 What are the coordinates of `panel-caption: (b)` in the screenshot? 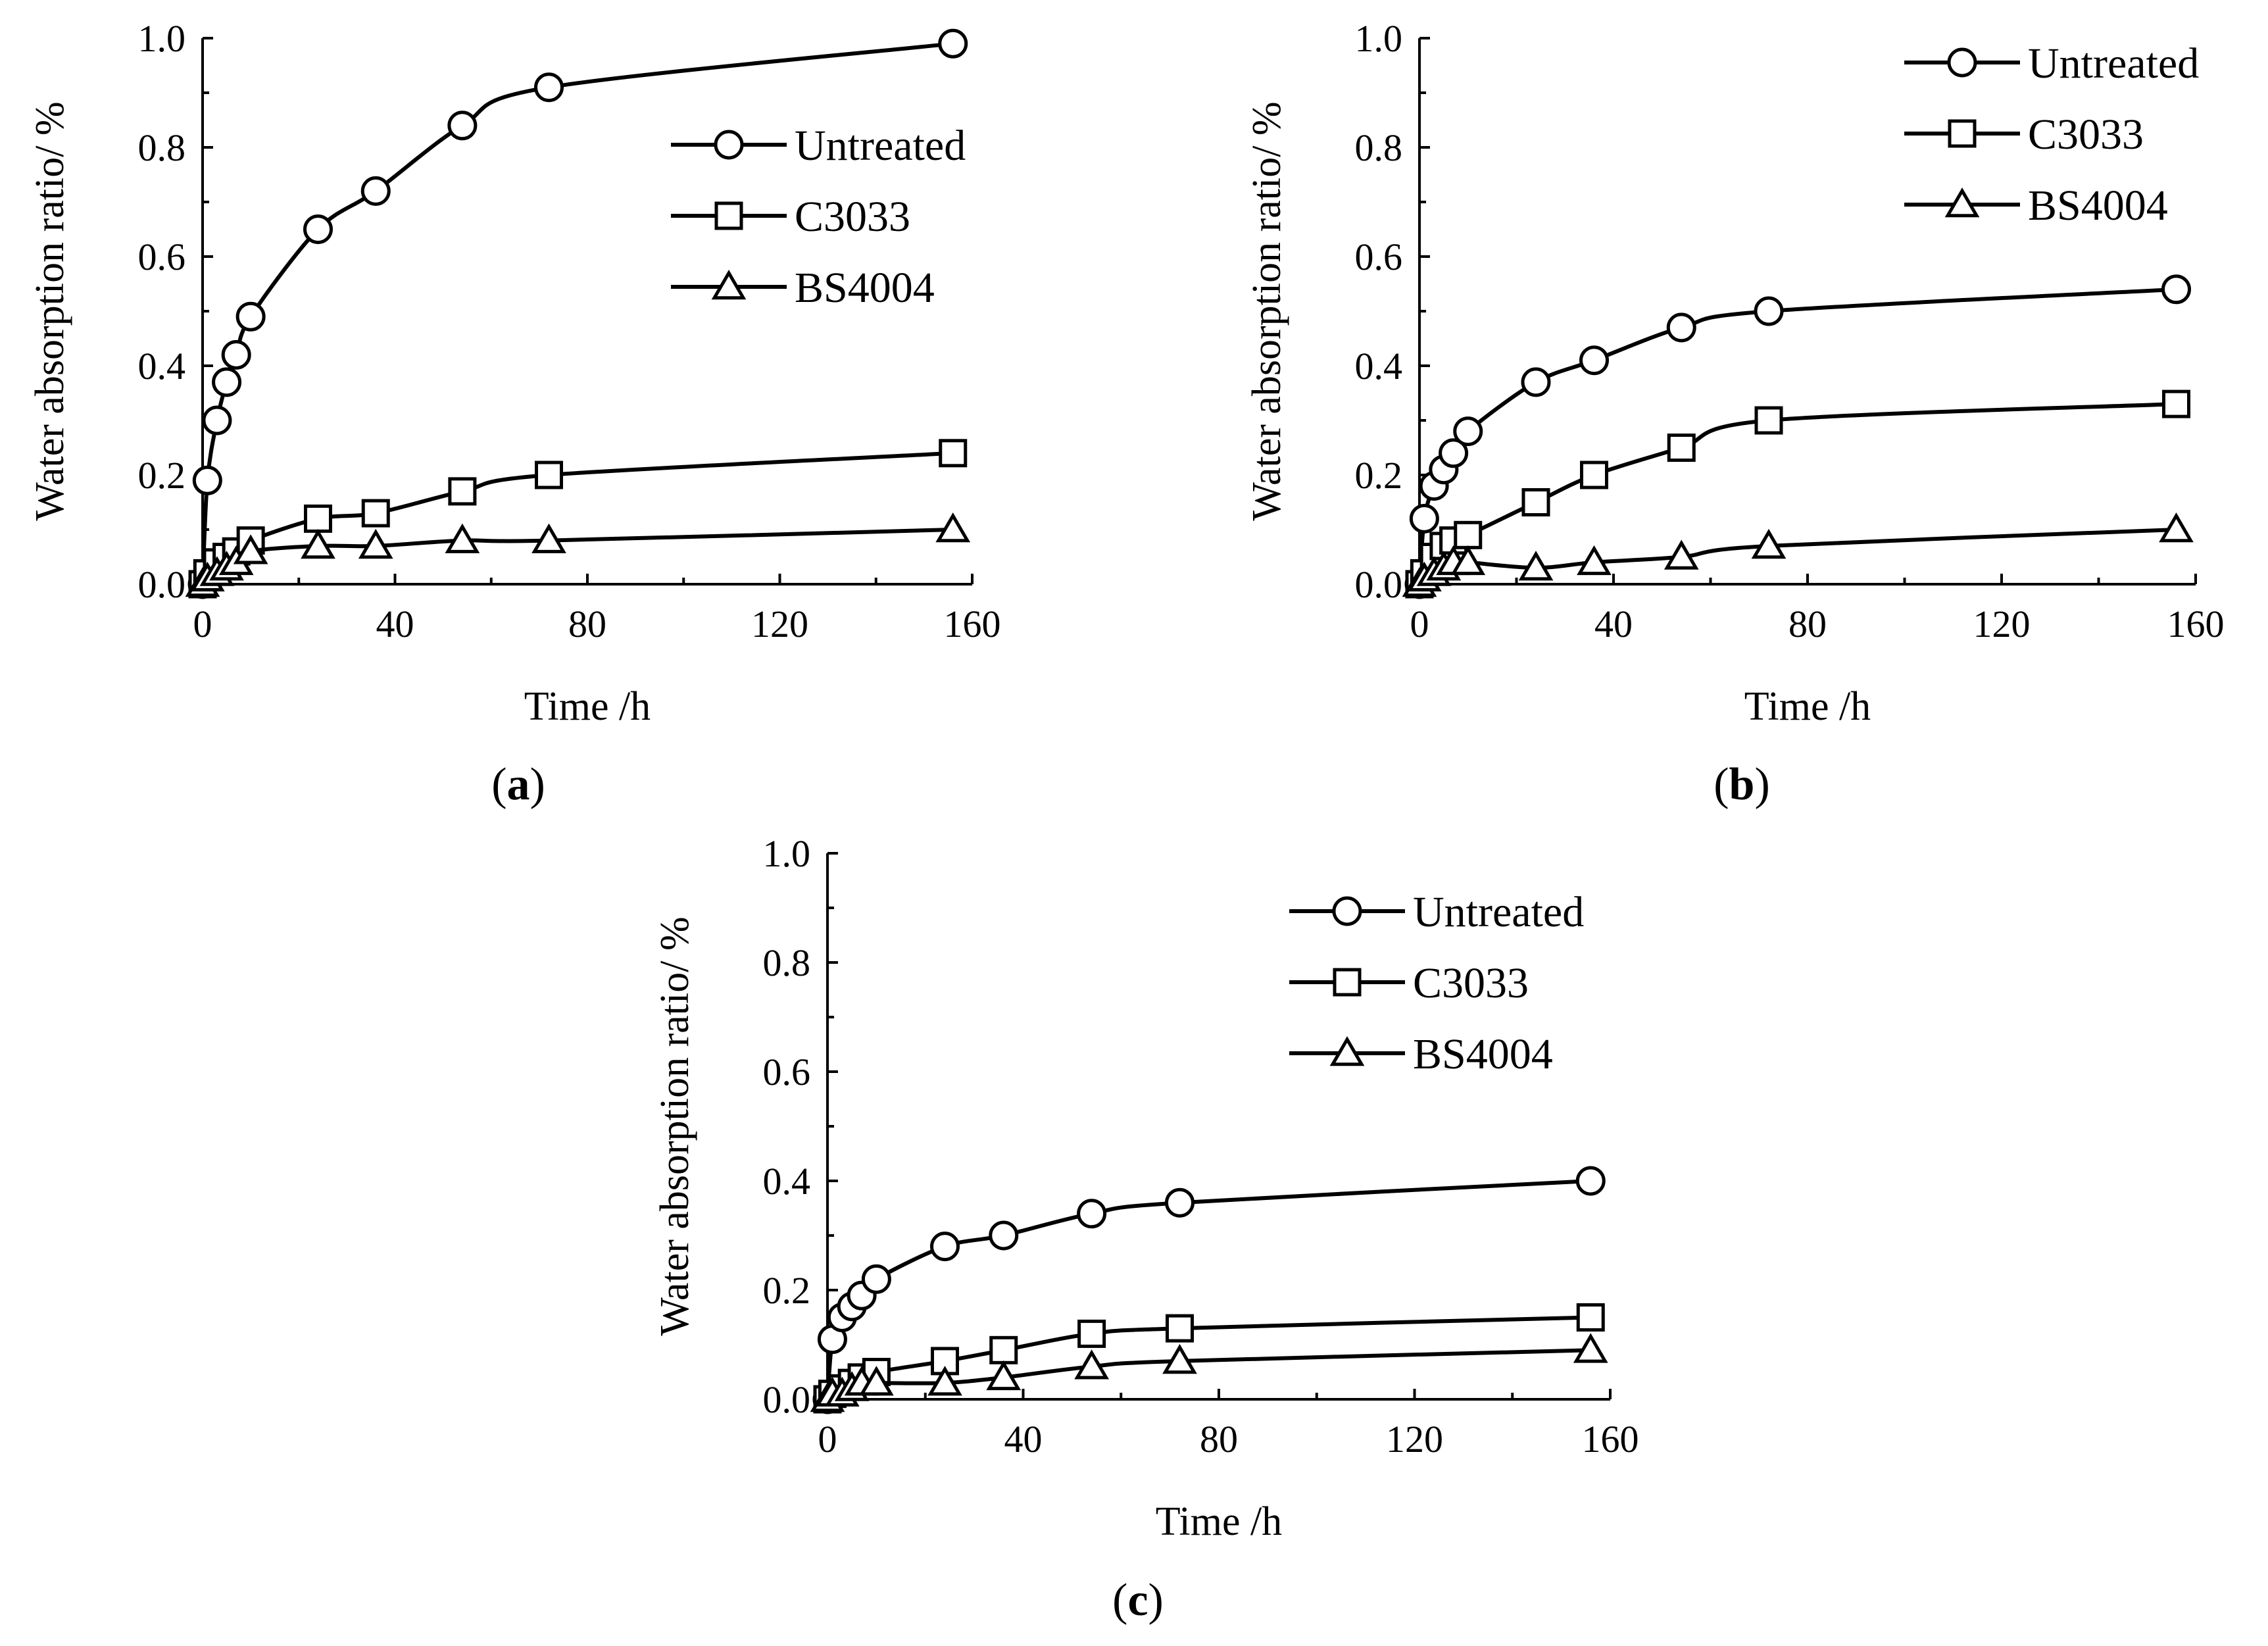 It's located at (1741, 784).